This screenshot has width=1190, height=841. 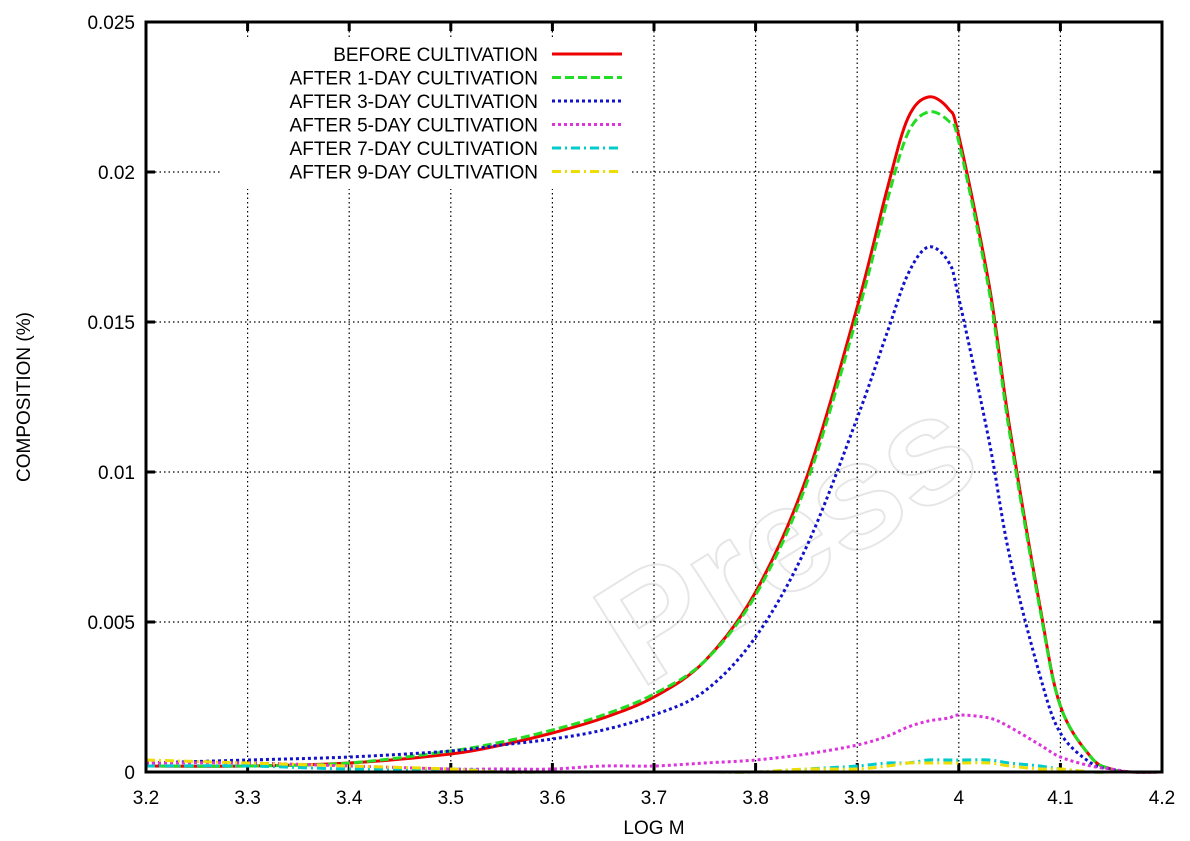 What do you see at coordinates (349, 798) in the screenshot?
I see `x-tick-label: 3.4` at bounding box center [349, 798].